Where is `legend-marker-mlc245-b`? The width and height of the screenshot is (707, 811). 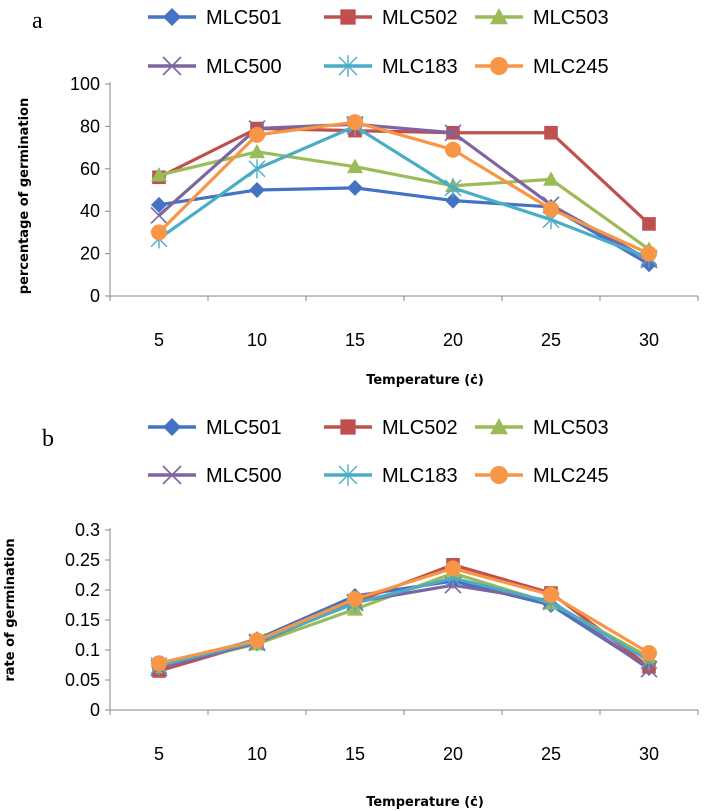
legend-marker-mlc245-b is located at coordinates (499, 475).